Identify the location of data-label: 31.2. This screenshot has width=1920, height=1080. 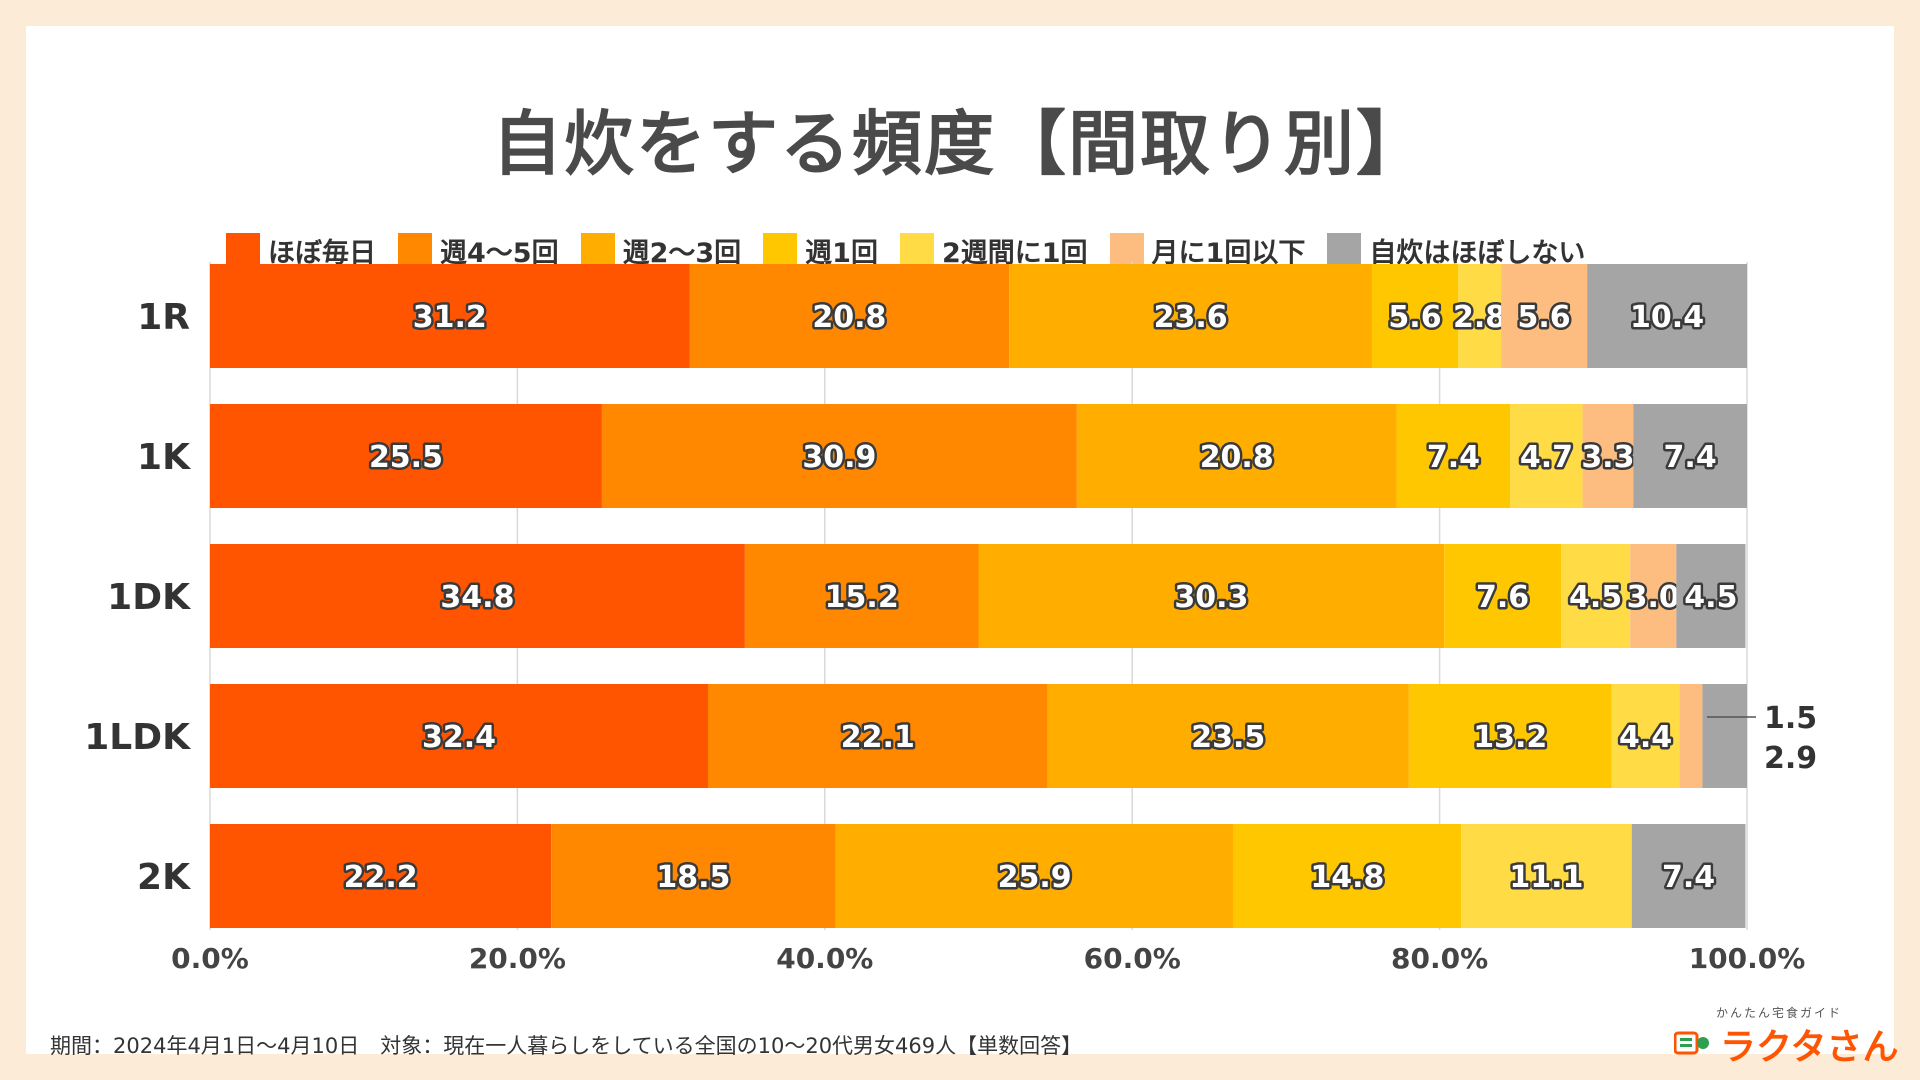
(450, 317).